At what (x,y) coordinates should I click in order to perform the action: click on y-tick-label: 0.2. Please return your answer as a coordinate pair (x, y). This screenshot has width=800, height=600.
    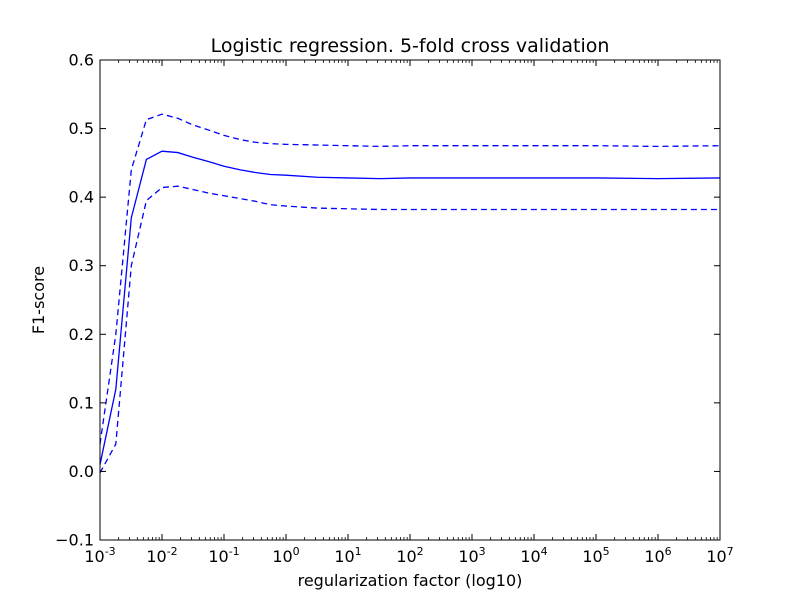
    Looking at the image, I should click on (81, 334).